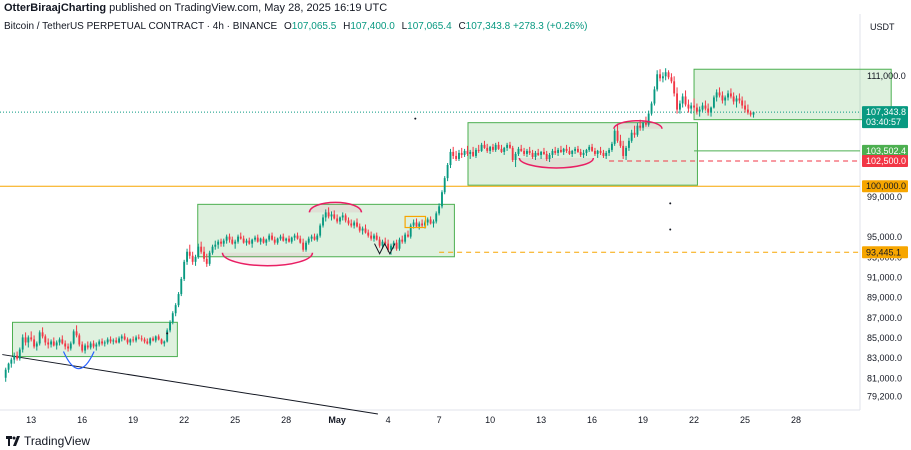  Describe the element at coordinates (415, 222) in the screenshot. I see `orange-box` at that location.